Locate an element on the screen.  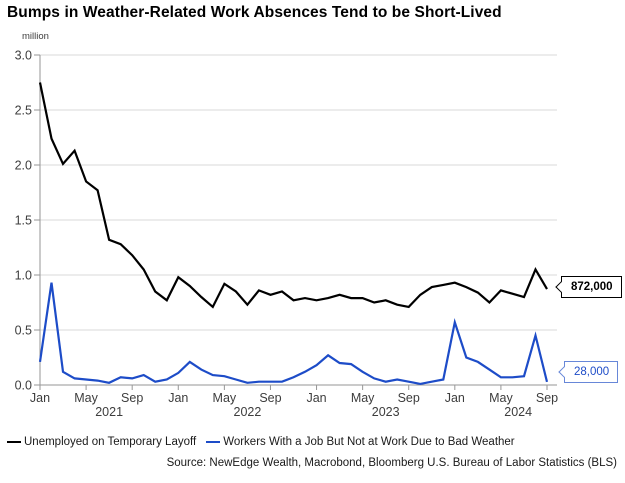
legend-line-swatch-blue is located at coordinates (213, 442).